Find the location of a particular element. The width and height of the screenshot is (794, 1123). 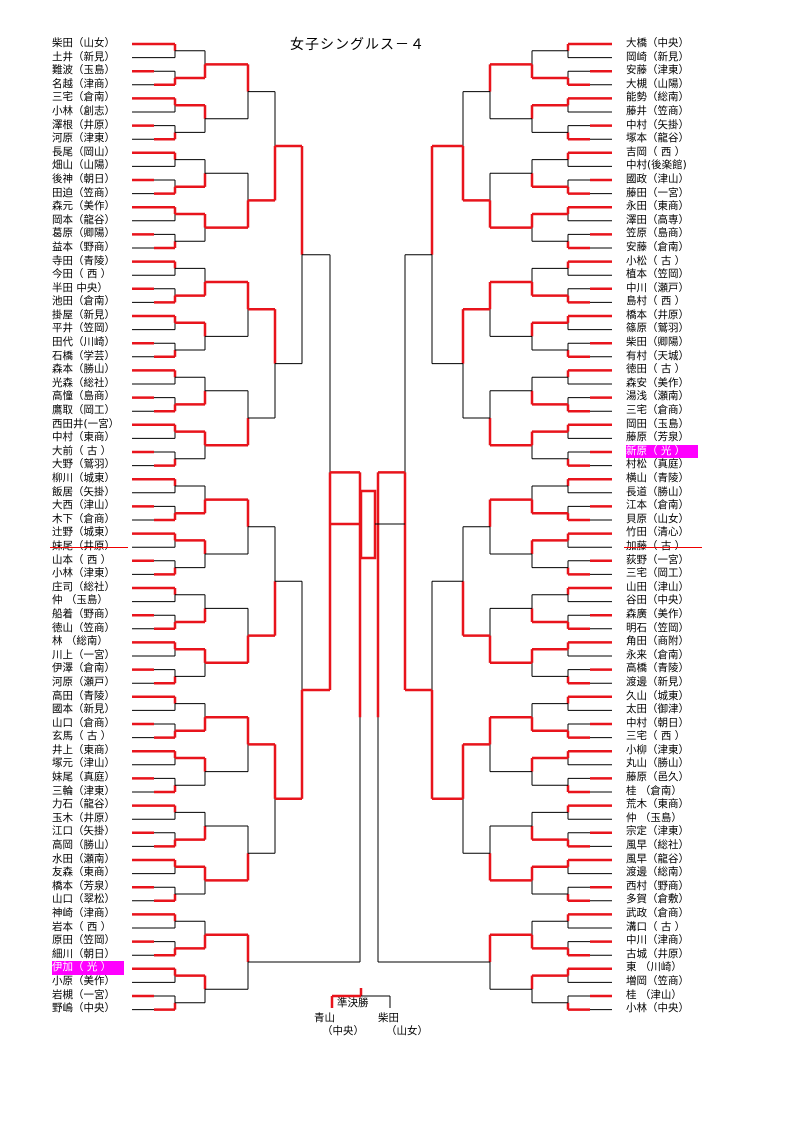

player-name: 田迫（笠商） is located at coordinates (83, 192).